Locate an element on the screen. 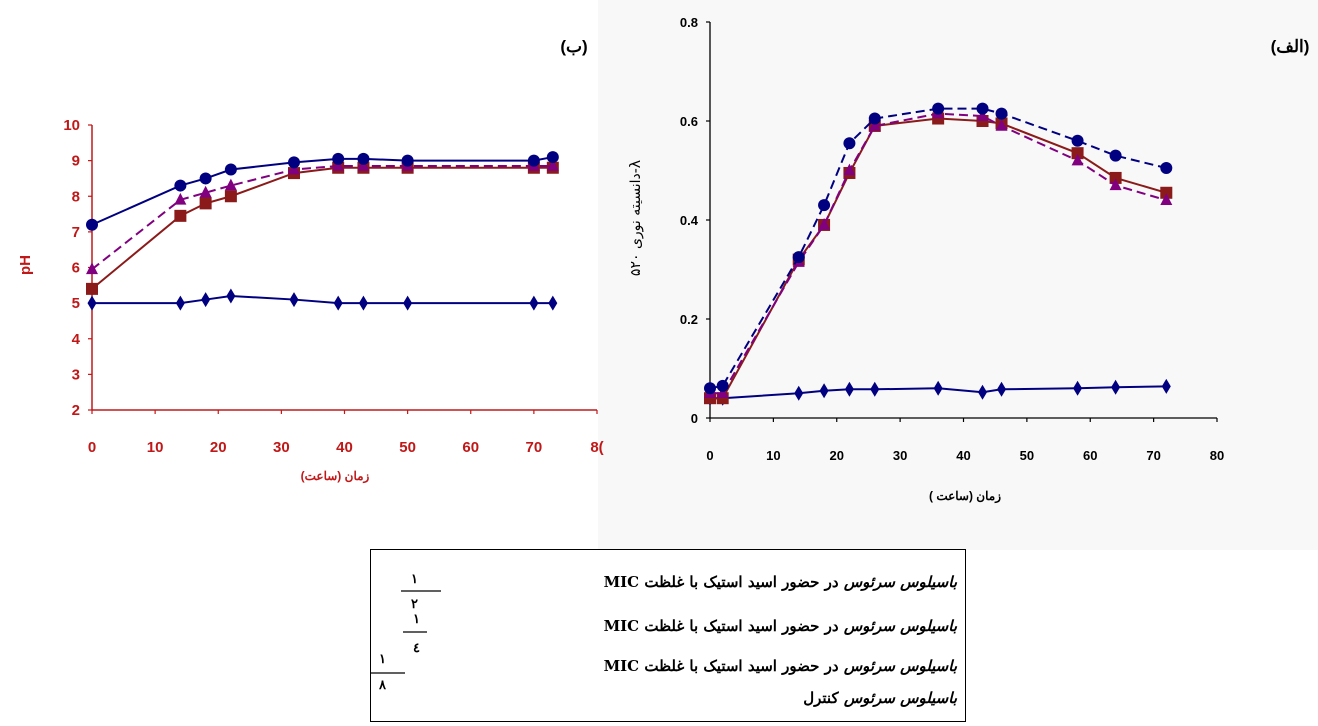 Image resolution: width=1318 pixels, height=726 pixels. legend-label-s4: باسیلوس سرئوس کنترل is located at coordinates (880, 698).